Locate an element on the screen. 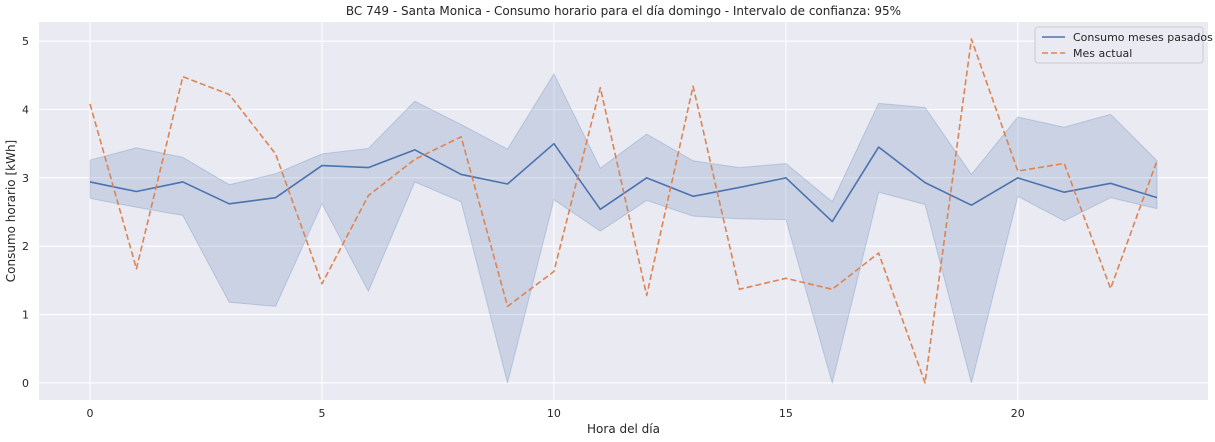 This screenshot has width=1215, height=442. y-tick-label: 5 is located at coordinates (25, 41).